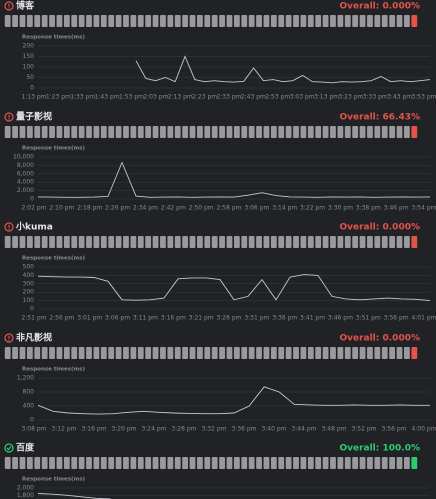 The image size is (436, 499). Describe the element at coordinates (213, 429) in the screenshot. I see `x-tick-label: 3:32 pm` at that location.